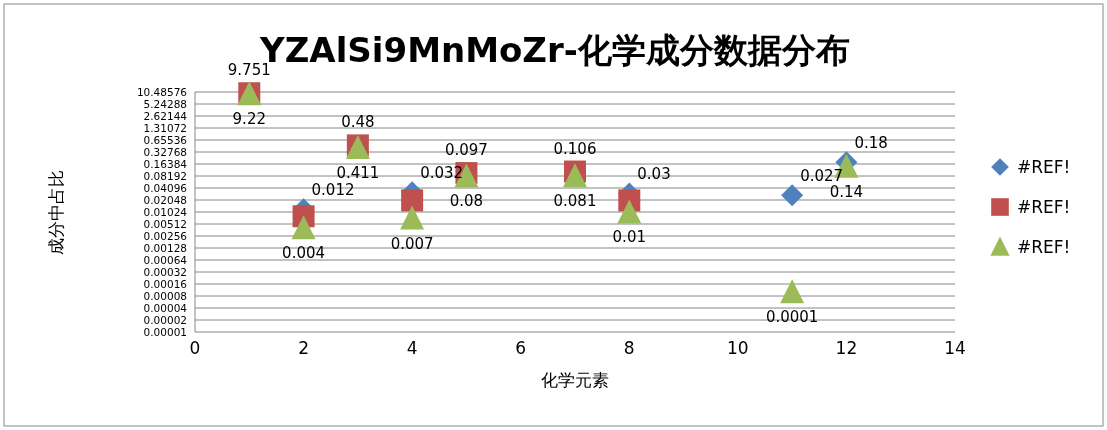  I want to click on data-label: 0.0001, so click(792, 317).